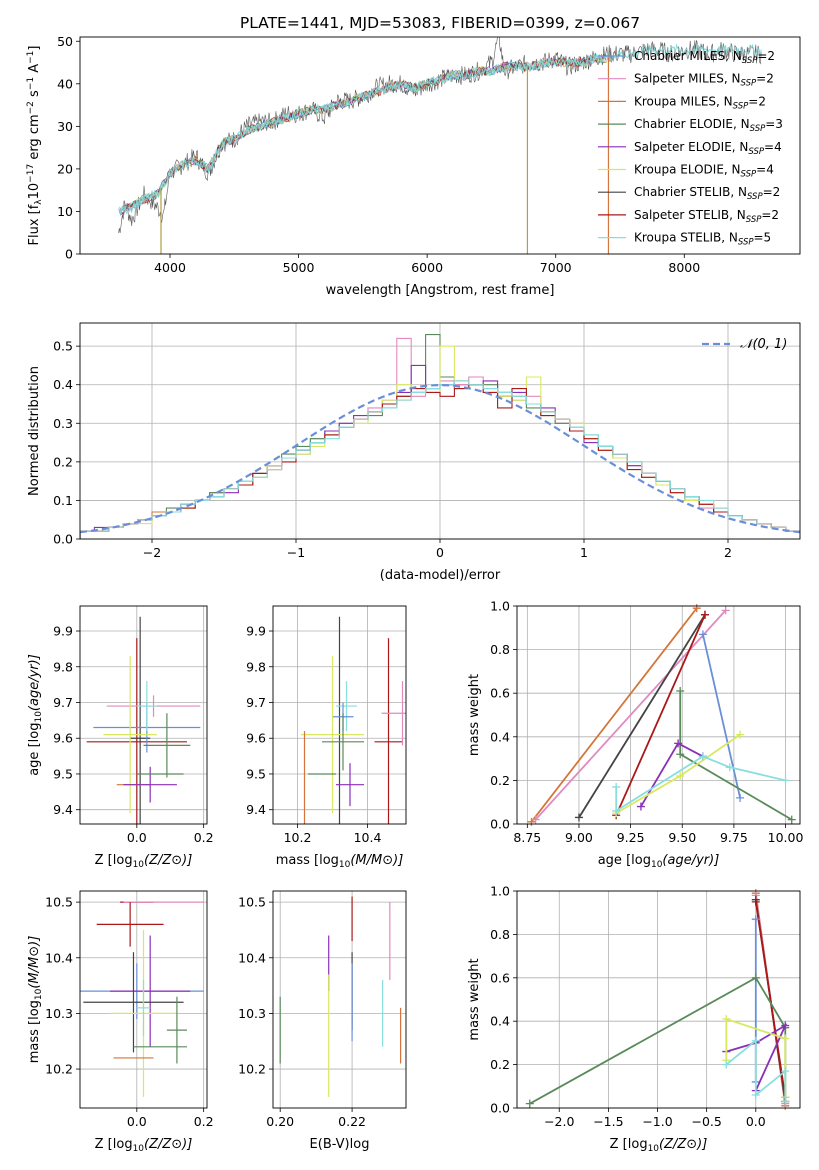 The width and height of the screenshot is (819, 1170). Describe the element at coordinates (63, 500) in the screenshot. I see `y-tick-label: 0.1` at that location.